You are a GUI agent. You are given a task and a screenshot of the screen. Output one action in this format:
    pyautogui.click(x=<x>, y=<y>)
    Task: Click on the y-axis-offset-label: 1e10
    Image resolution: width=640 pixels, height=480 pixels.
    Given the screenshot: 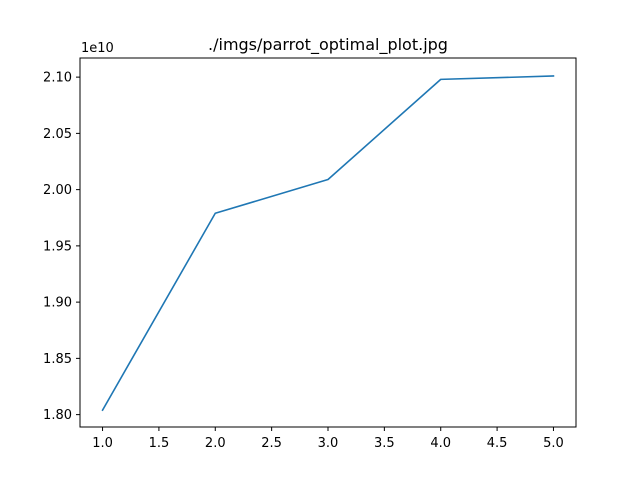 What is the action you would take?
    pyautogui.click(x=97, y=48)
    